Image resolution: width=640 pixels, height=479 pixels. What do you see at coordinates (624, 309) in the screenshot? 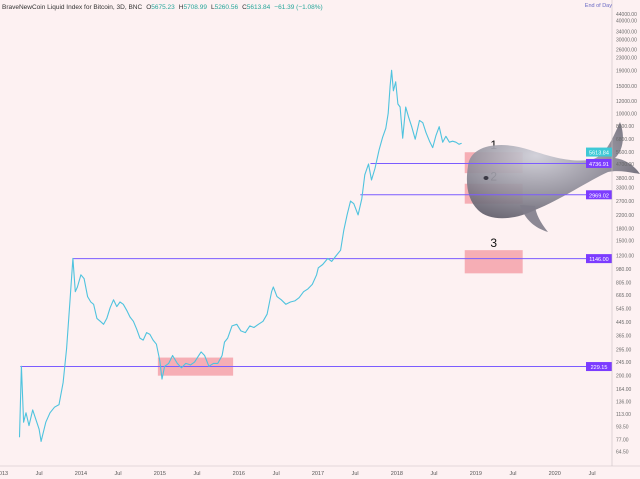
I see `y-tick-label: 545.00` at bounding box center [624, 309].